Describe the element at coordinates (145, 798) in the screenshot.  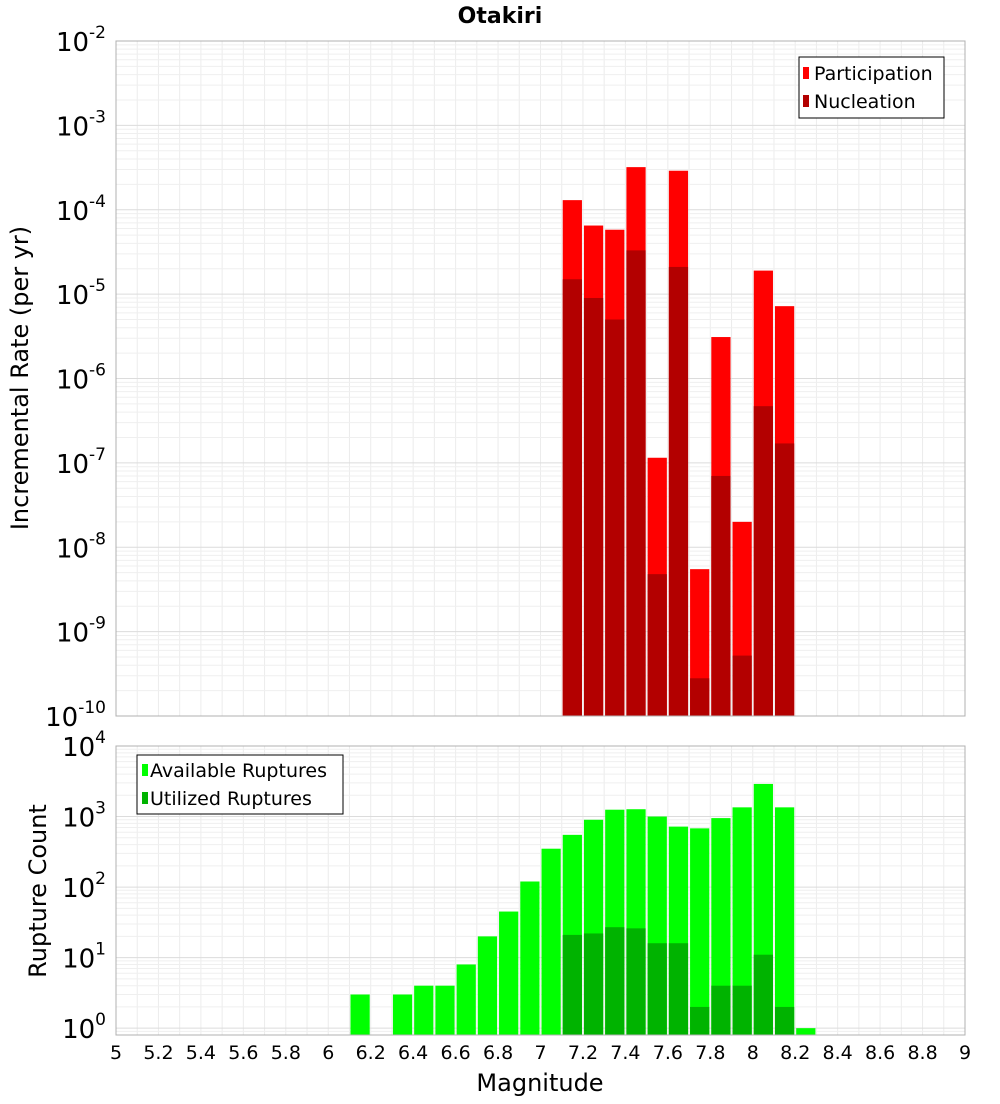
I see `legend-utilized-swatch` at that location.